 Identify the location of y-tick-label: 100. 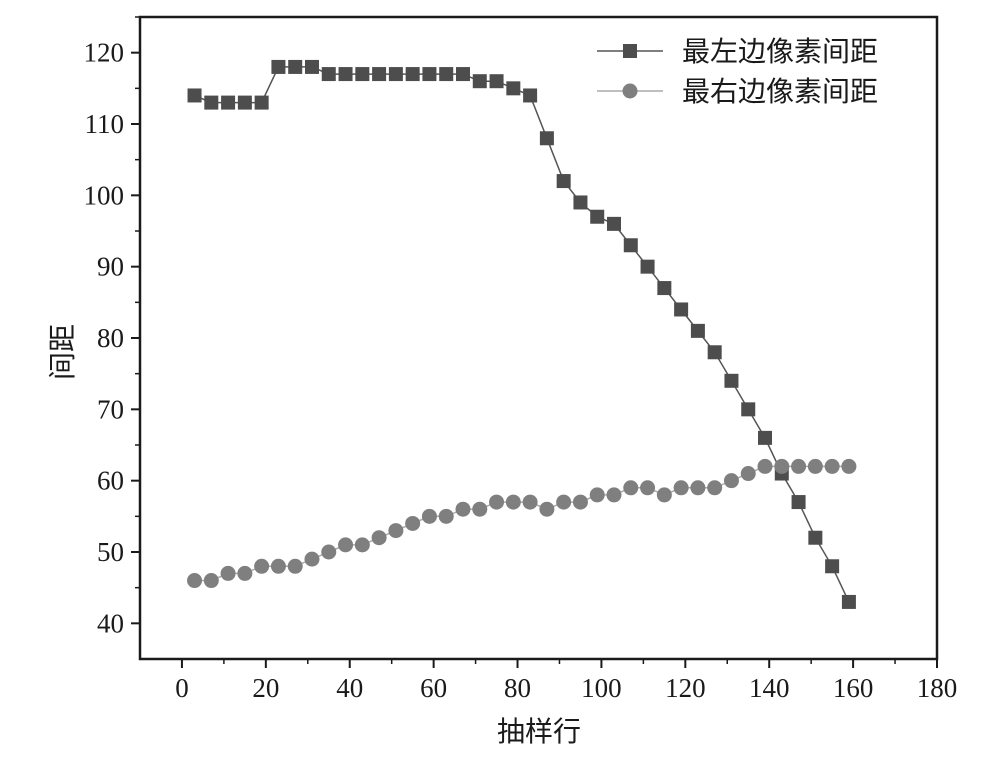
(104, 195).